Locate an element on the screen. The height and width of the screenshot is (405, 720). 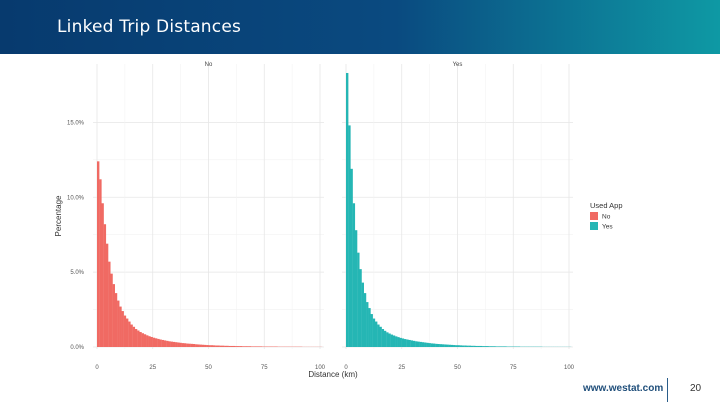
x-tick-label: 25 is located at coordinates (401, 368).